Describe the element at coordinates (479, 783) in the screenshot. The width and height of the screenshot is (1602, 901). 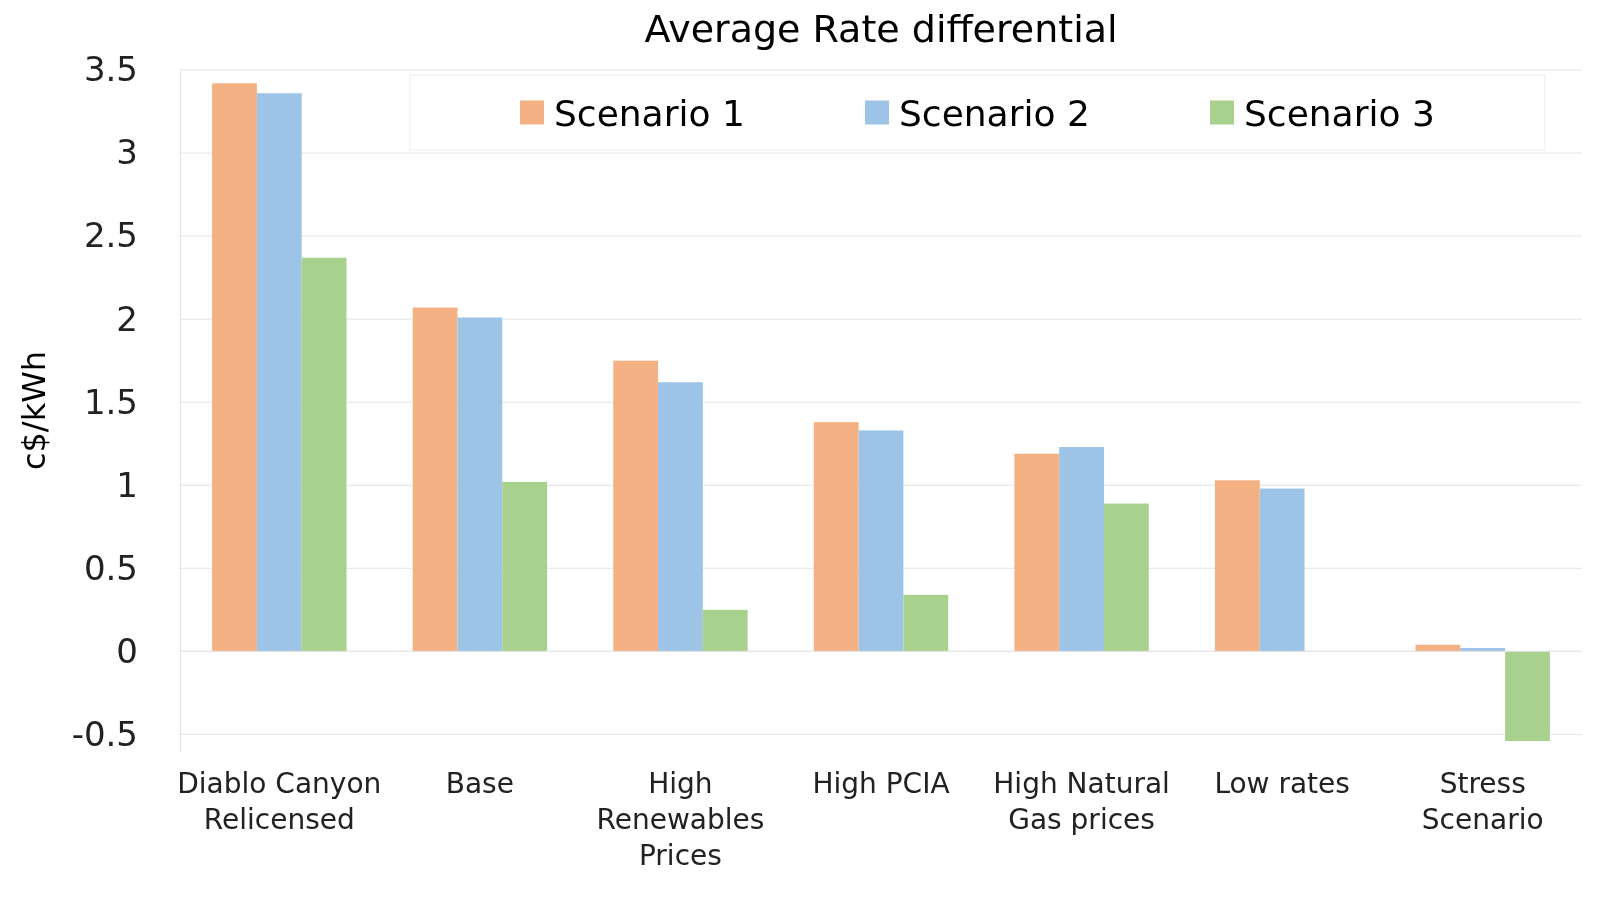
I see `x-tick-label: Base` at that location.